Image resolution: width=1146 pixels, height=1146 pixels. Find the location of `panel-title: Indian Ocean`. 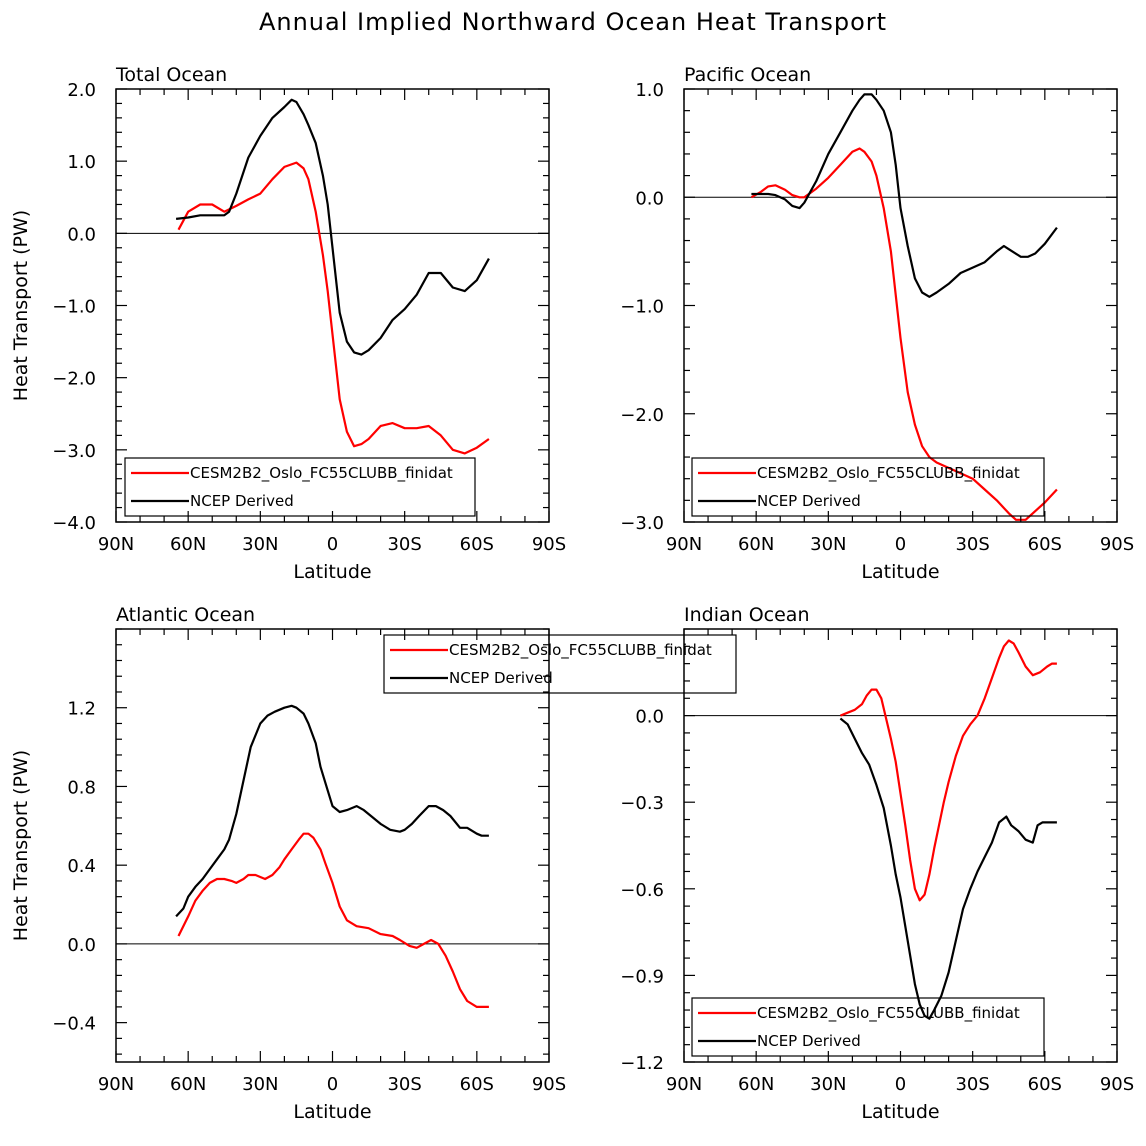

panel-title: Indian Ocean is located at coordinates (747, 615).